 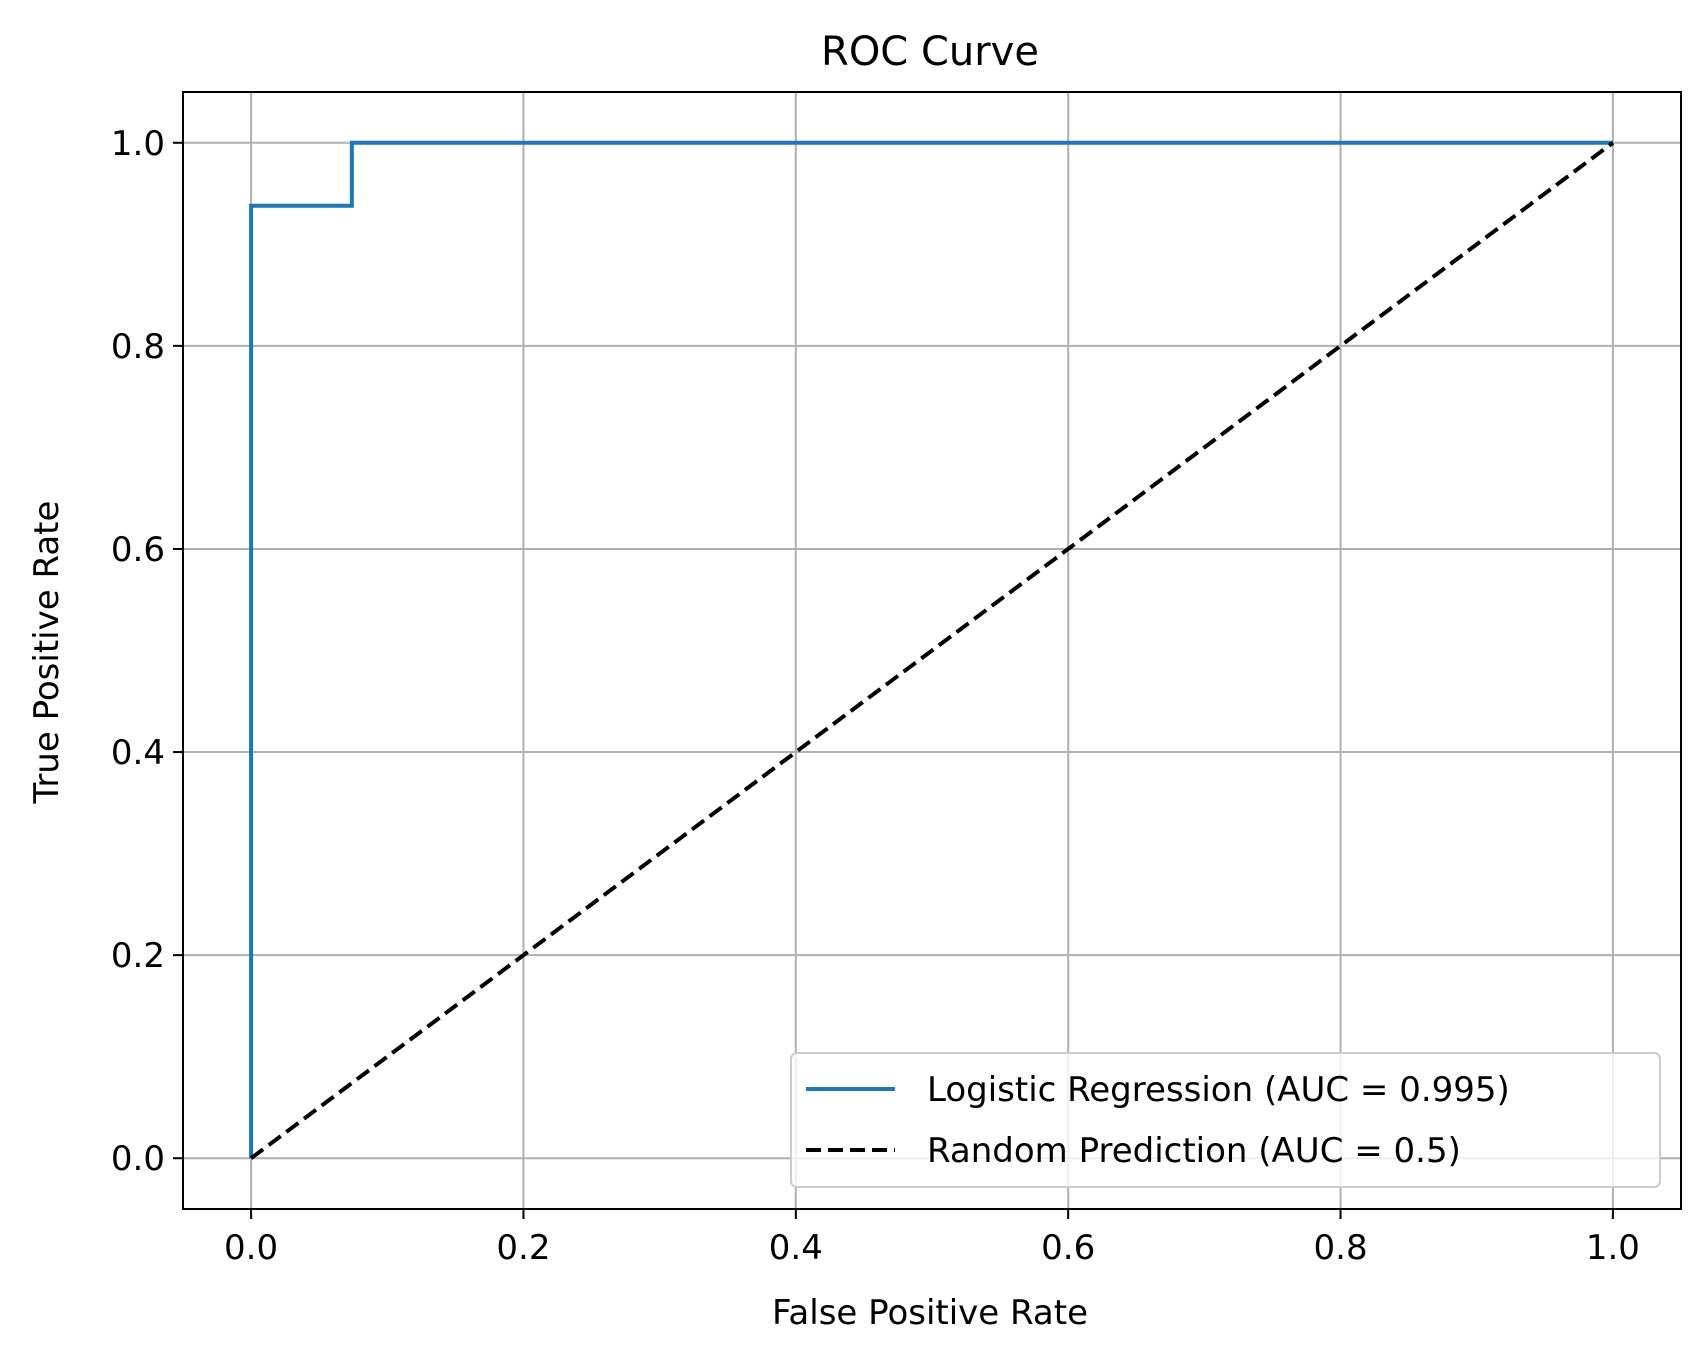 I want to click on chart-title: ROC Curve, so click(x=930, y=52).